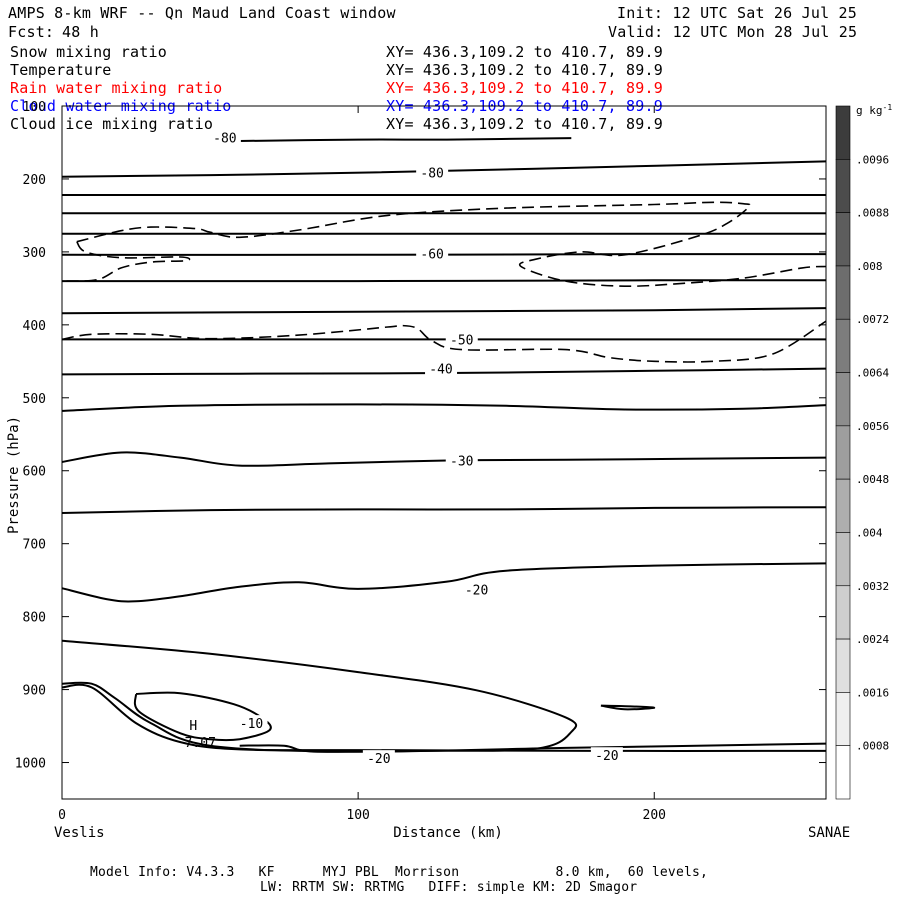  Describe the element at coordinates (872, 639) in the screenshot. I see `colorbar-tick-label: .0024` at that location.